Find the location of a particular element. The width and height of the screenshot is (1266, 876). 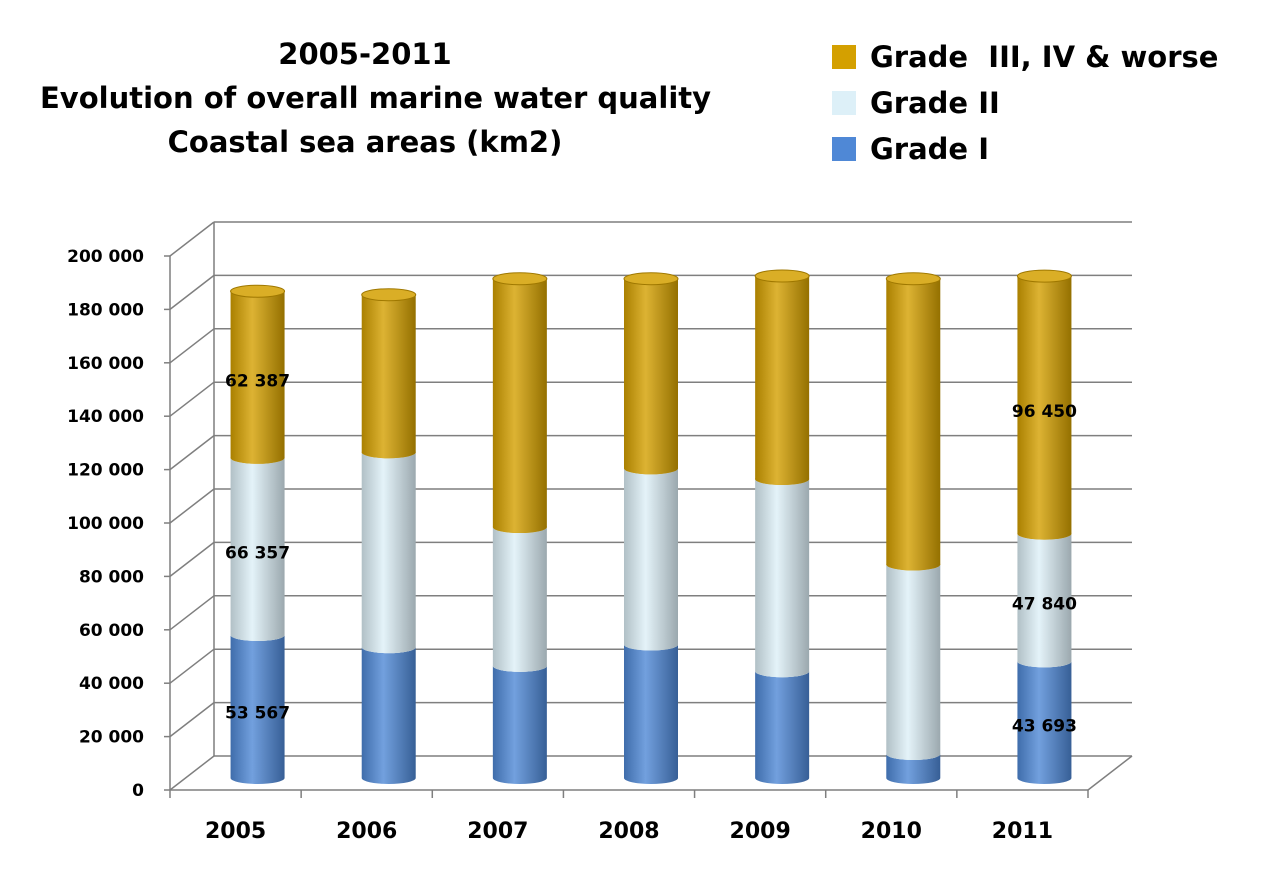

legend-swatch-grade-ii is located at coordinates (844, 103).